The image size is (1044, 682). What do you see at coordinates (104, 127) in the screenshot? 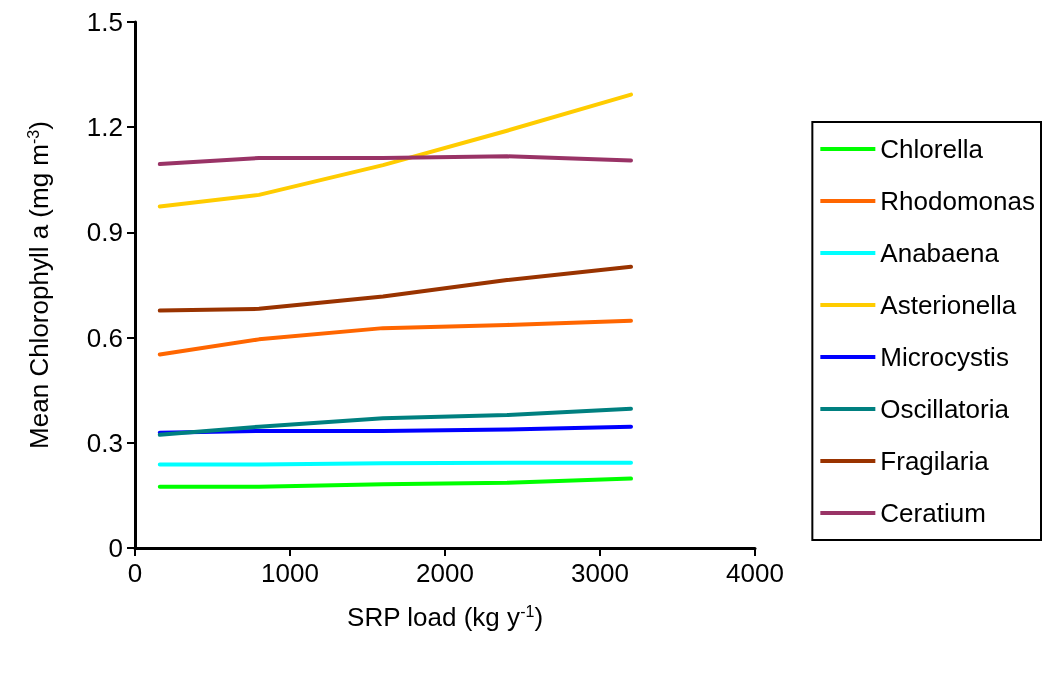
I see `y-tick-label: 1.2` at bounding box center [104, 127].